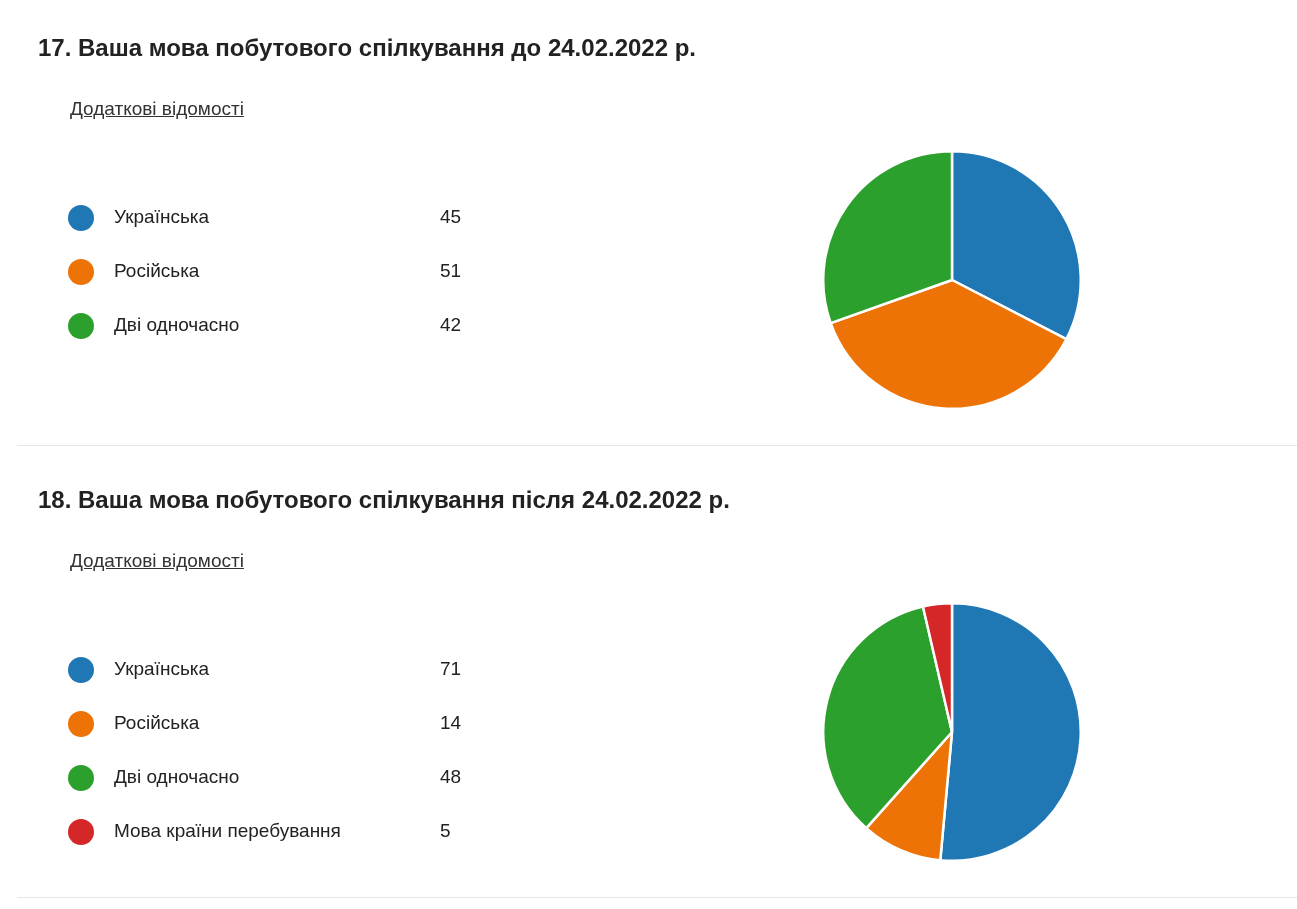 The height and width of the screenshot is (909, 1297). I want to click on data-label: 5, so click(445, 831).